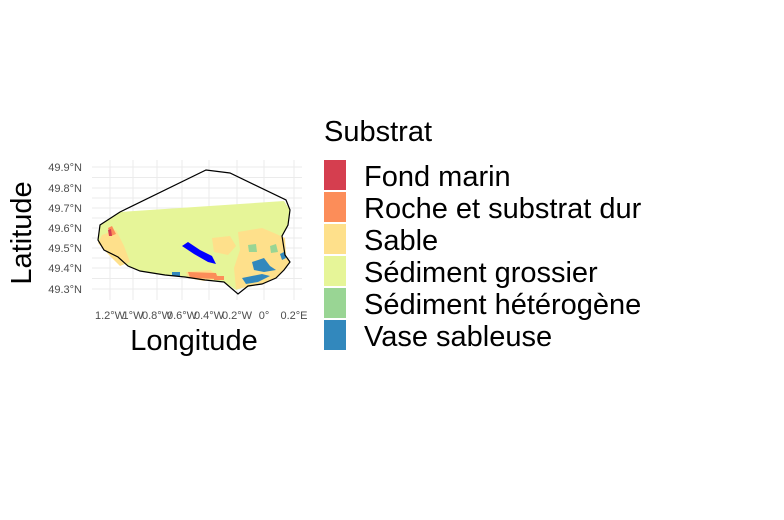 This screenshot has height=520, width=784. Describe the element at coordinates (209, 316) in the screenshot. I see `x-tick-label: 0.4°W` at that location.